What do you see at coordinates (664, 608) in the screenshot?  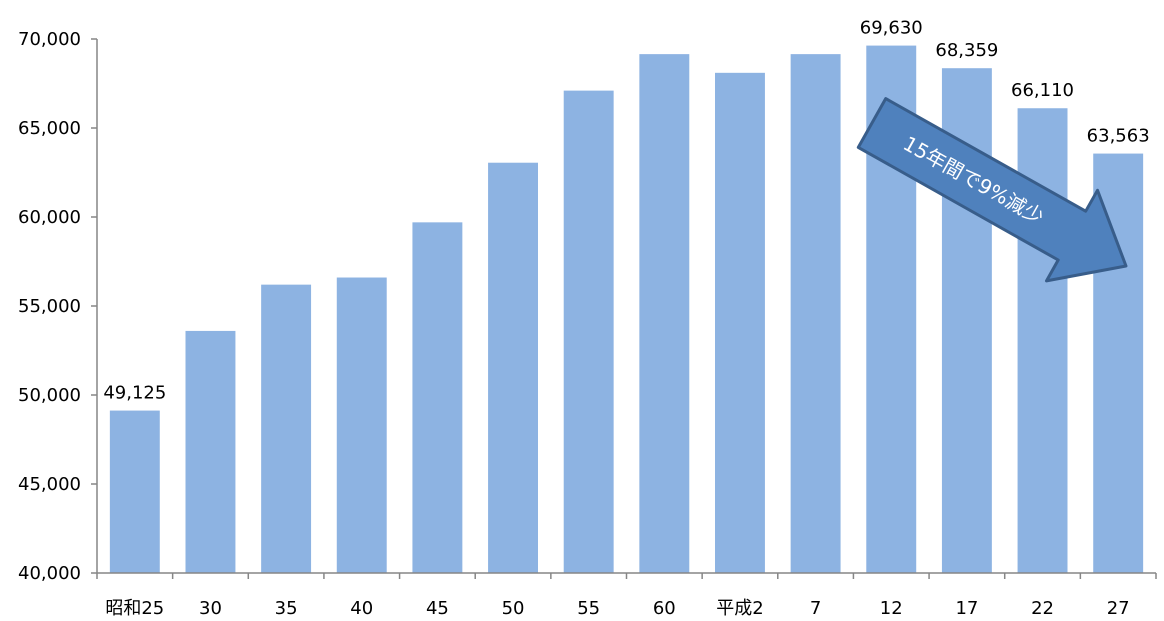 I see `x-tick-label: 60` at bounding box center [664, 608].